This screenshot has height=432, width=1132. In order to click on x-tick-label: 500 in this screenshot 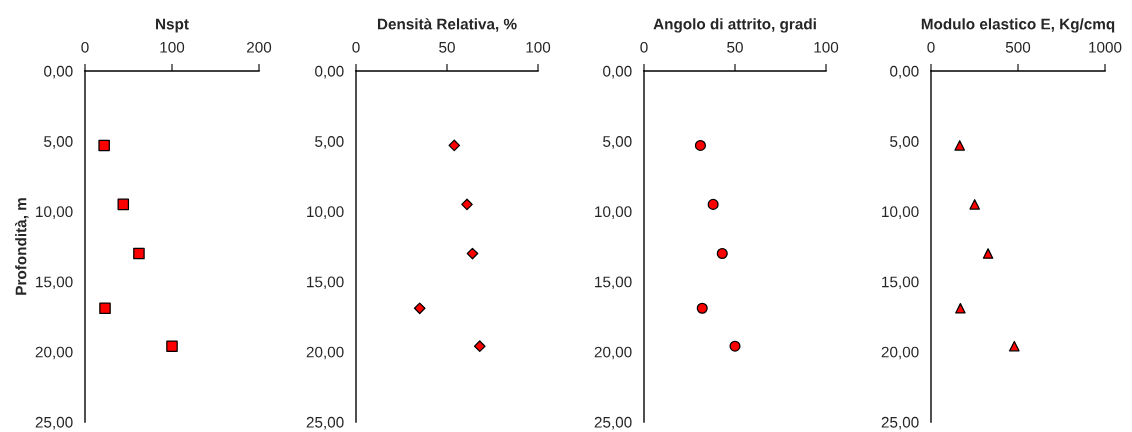, I will do `click(1018, 47)`.